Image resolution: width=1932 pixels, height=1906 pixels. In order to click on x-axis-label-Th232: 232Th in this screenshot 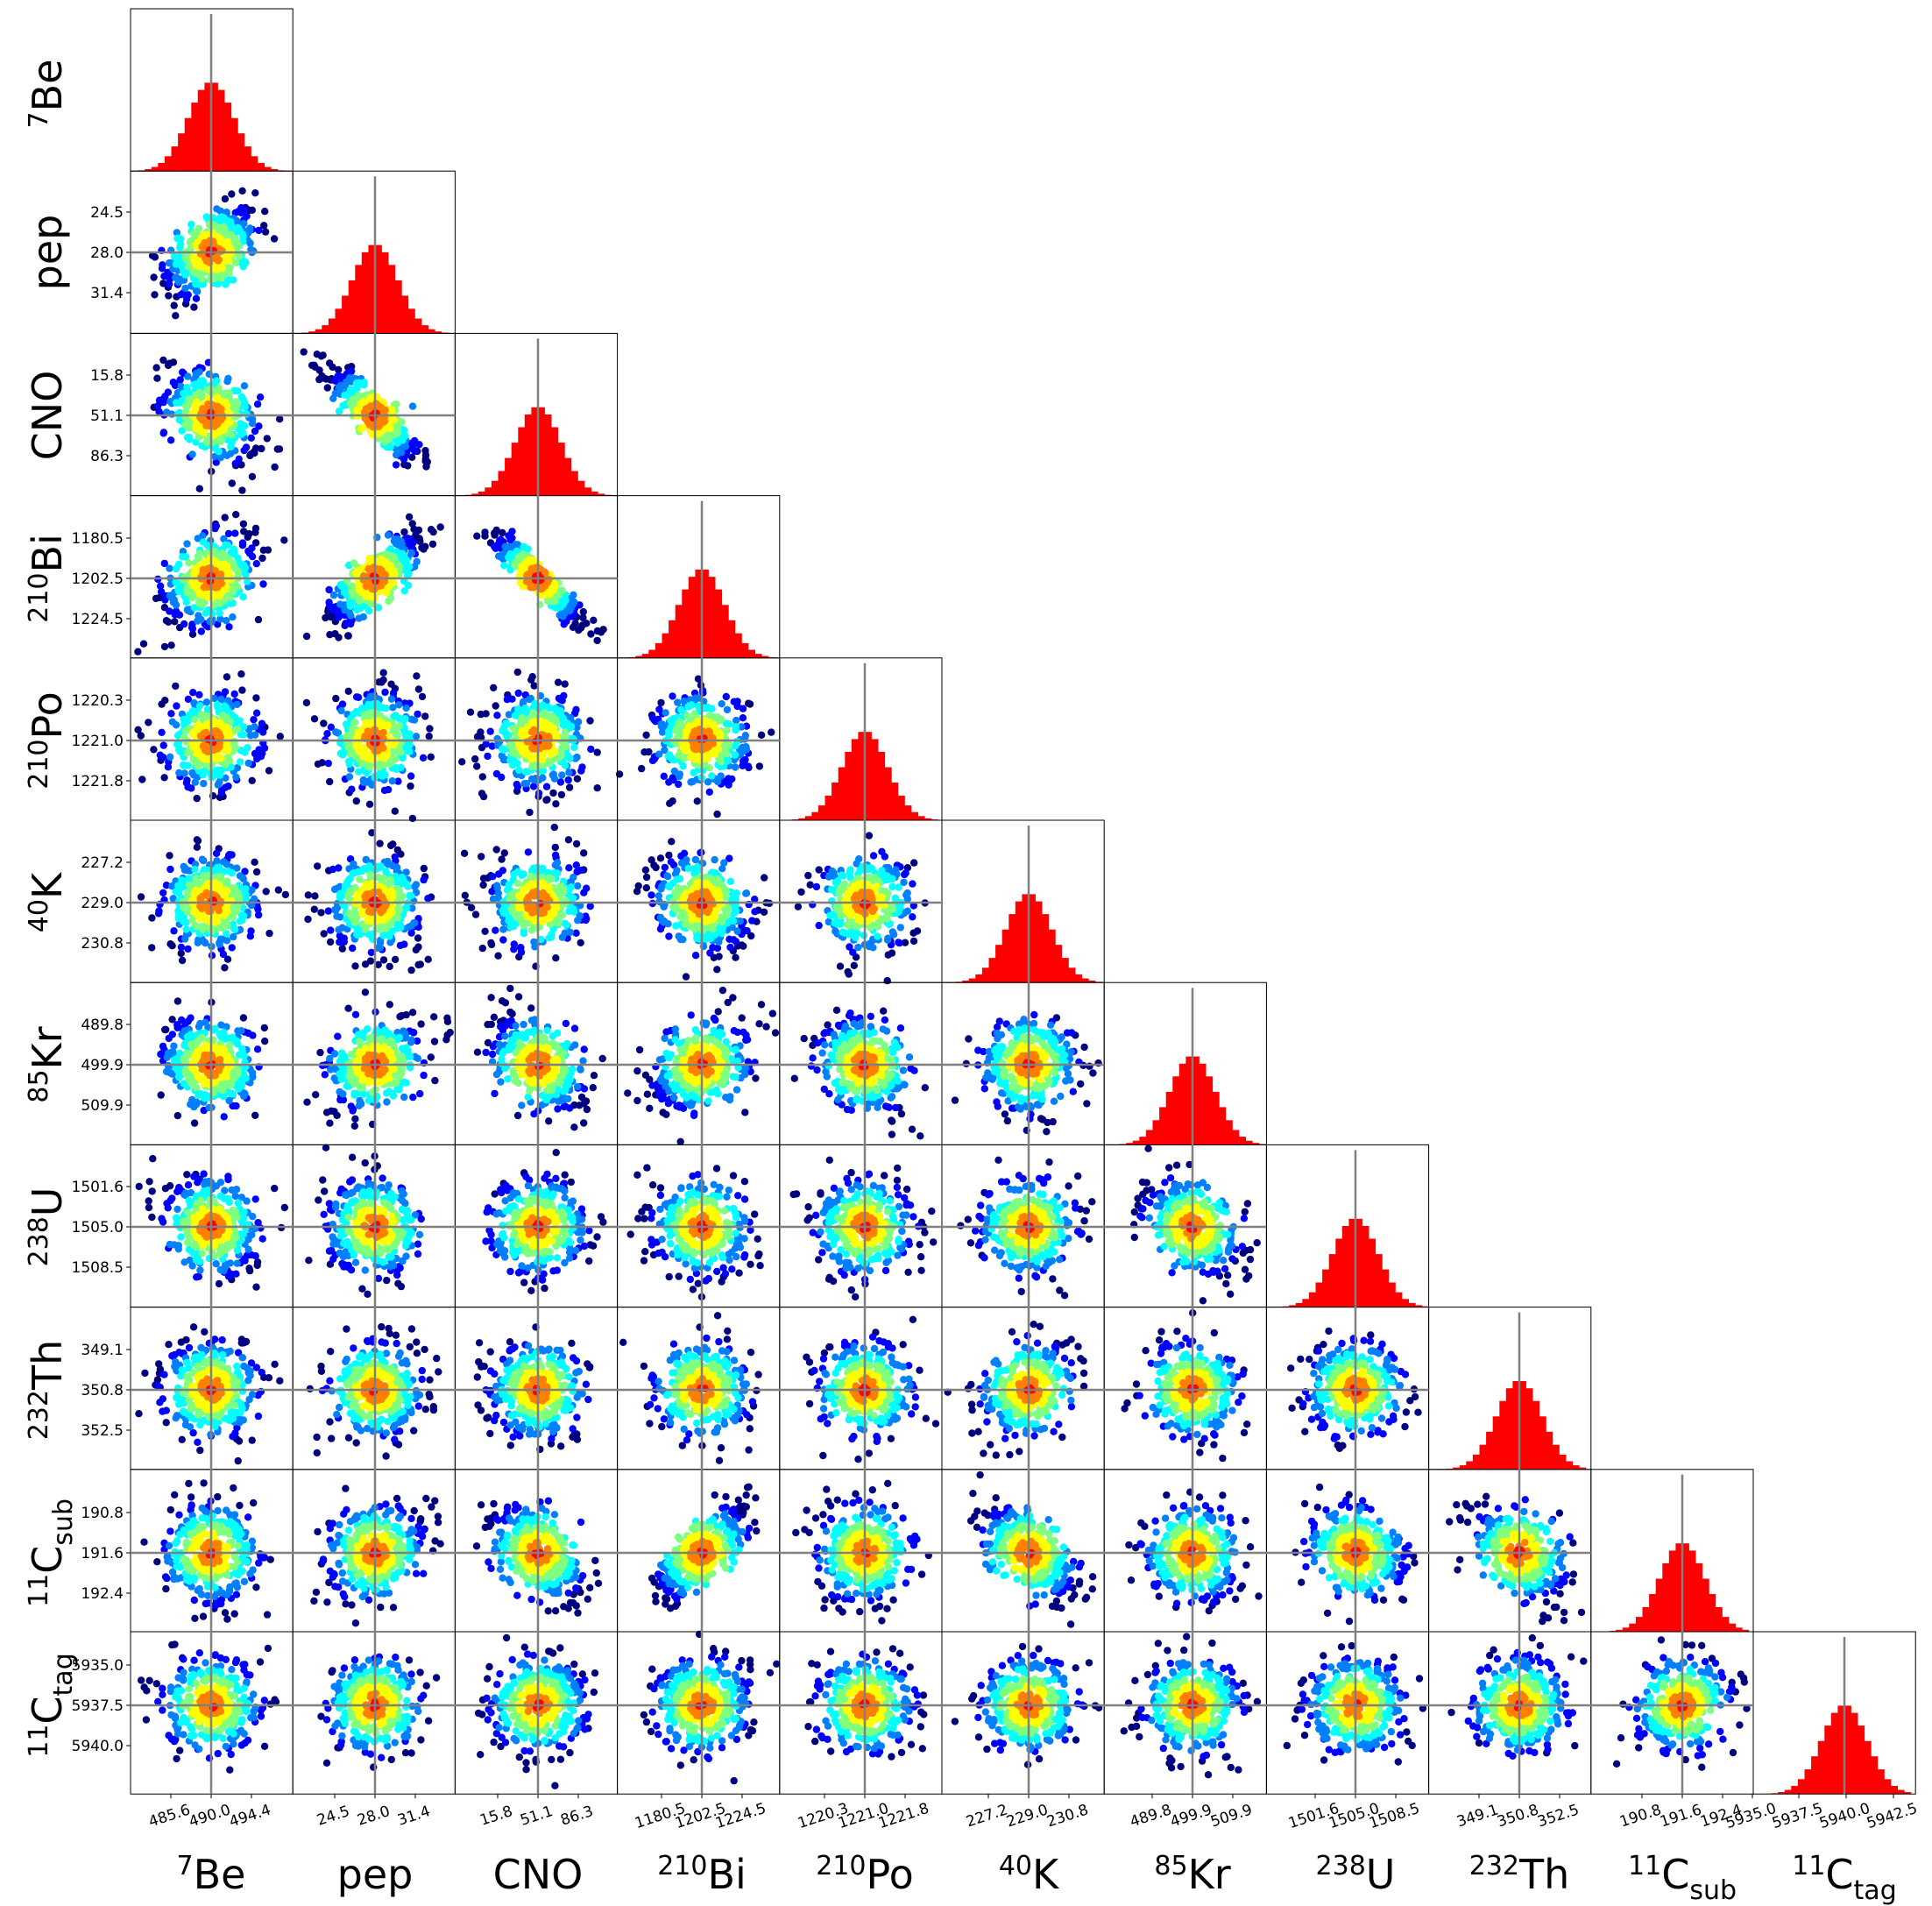, I will do `click(1519, 1874)`.